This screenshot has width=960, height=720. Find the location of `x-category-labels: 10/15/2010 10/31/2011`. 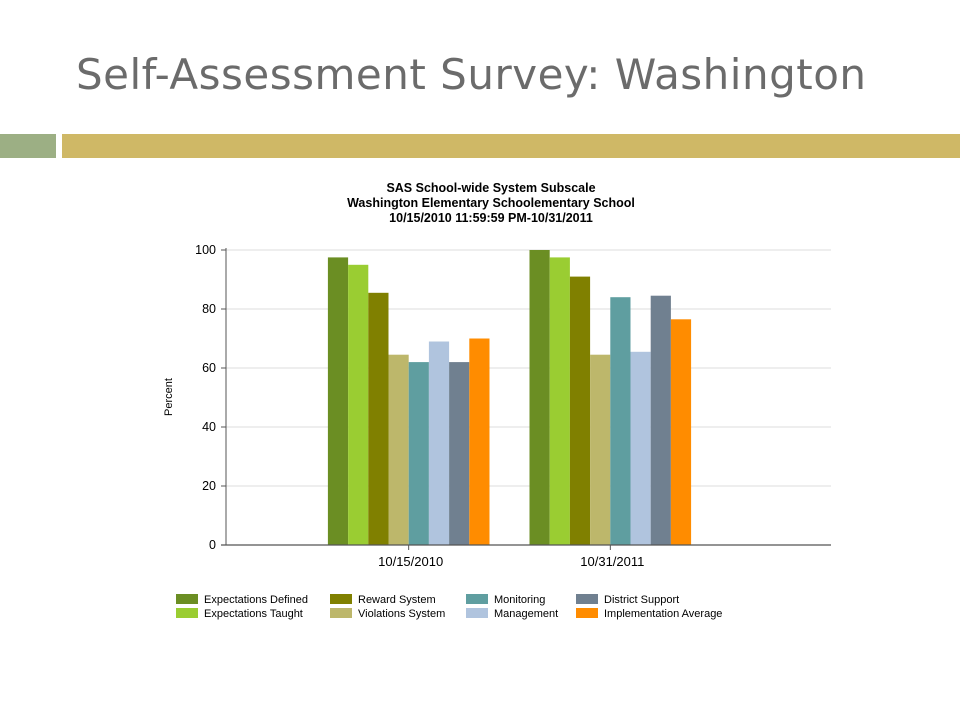

x-category-labels: 10/15/2010 10/31/2011 is located at coordinates (511, 557).